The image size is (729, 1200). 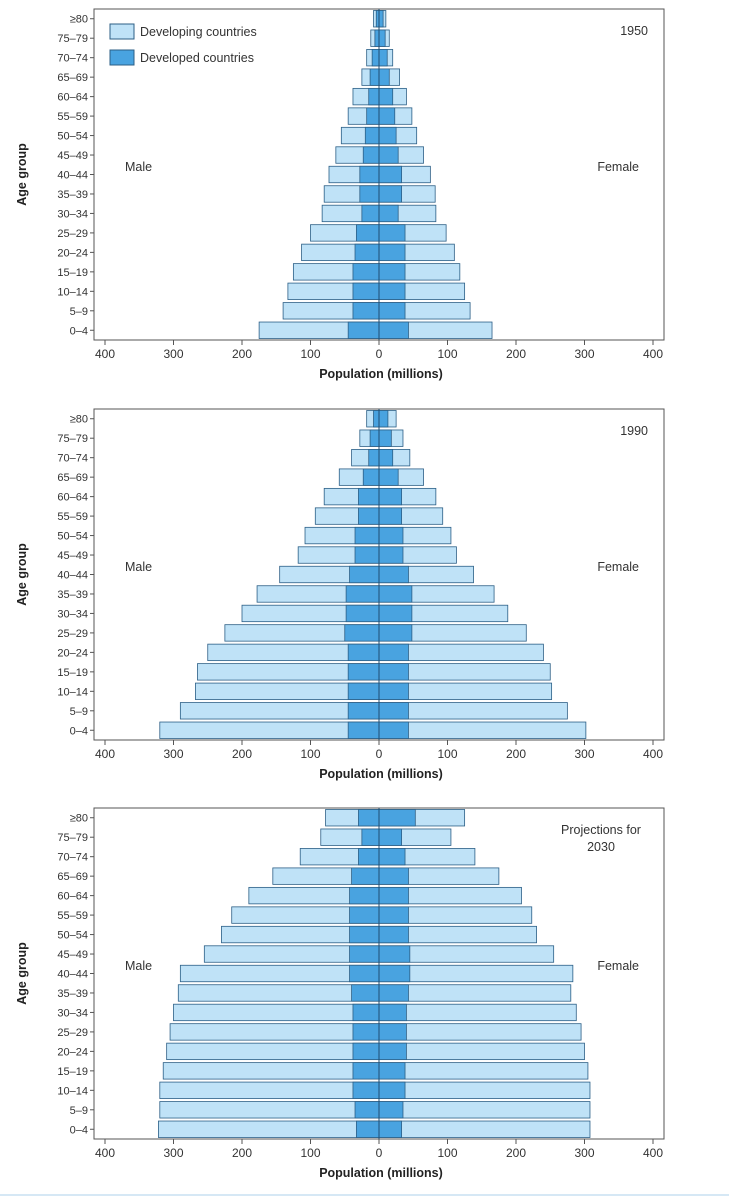 I want to click on bottom-divider, so click(x=364, y=1195).